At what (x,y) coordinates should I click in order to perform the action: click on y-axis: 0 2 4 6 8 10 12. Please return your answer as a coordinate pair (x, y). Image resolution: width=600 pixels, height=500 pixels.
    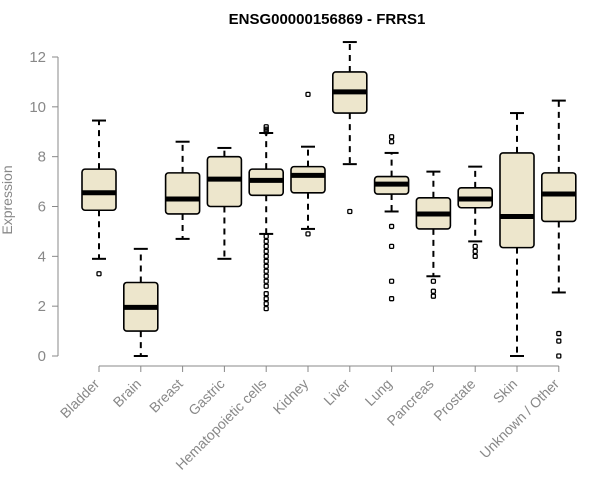
    Looking at the image, I should click on (44, 207).